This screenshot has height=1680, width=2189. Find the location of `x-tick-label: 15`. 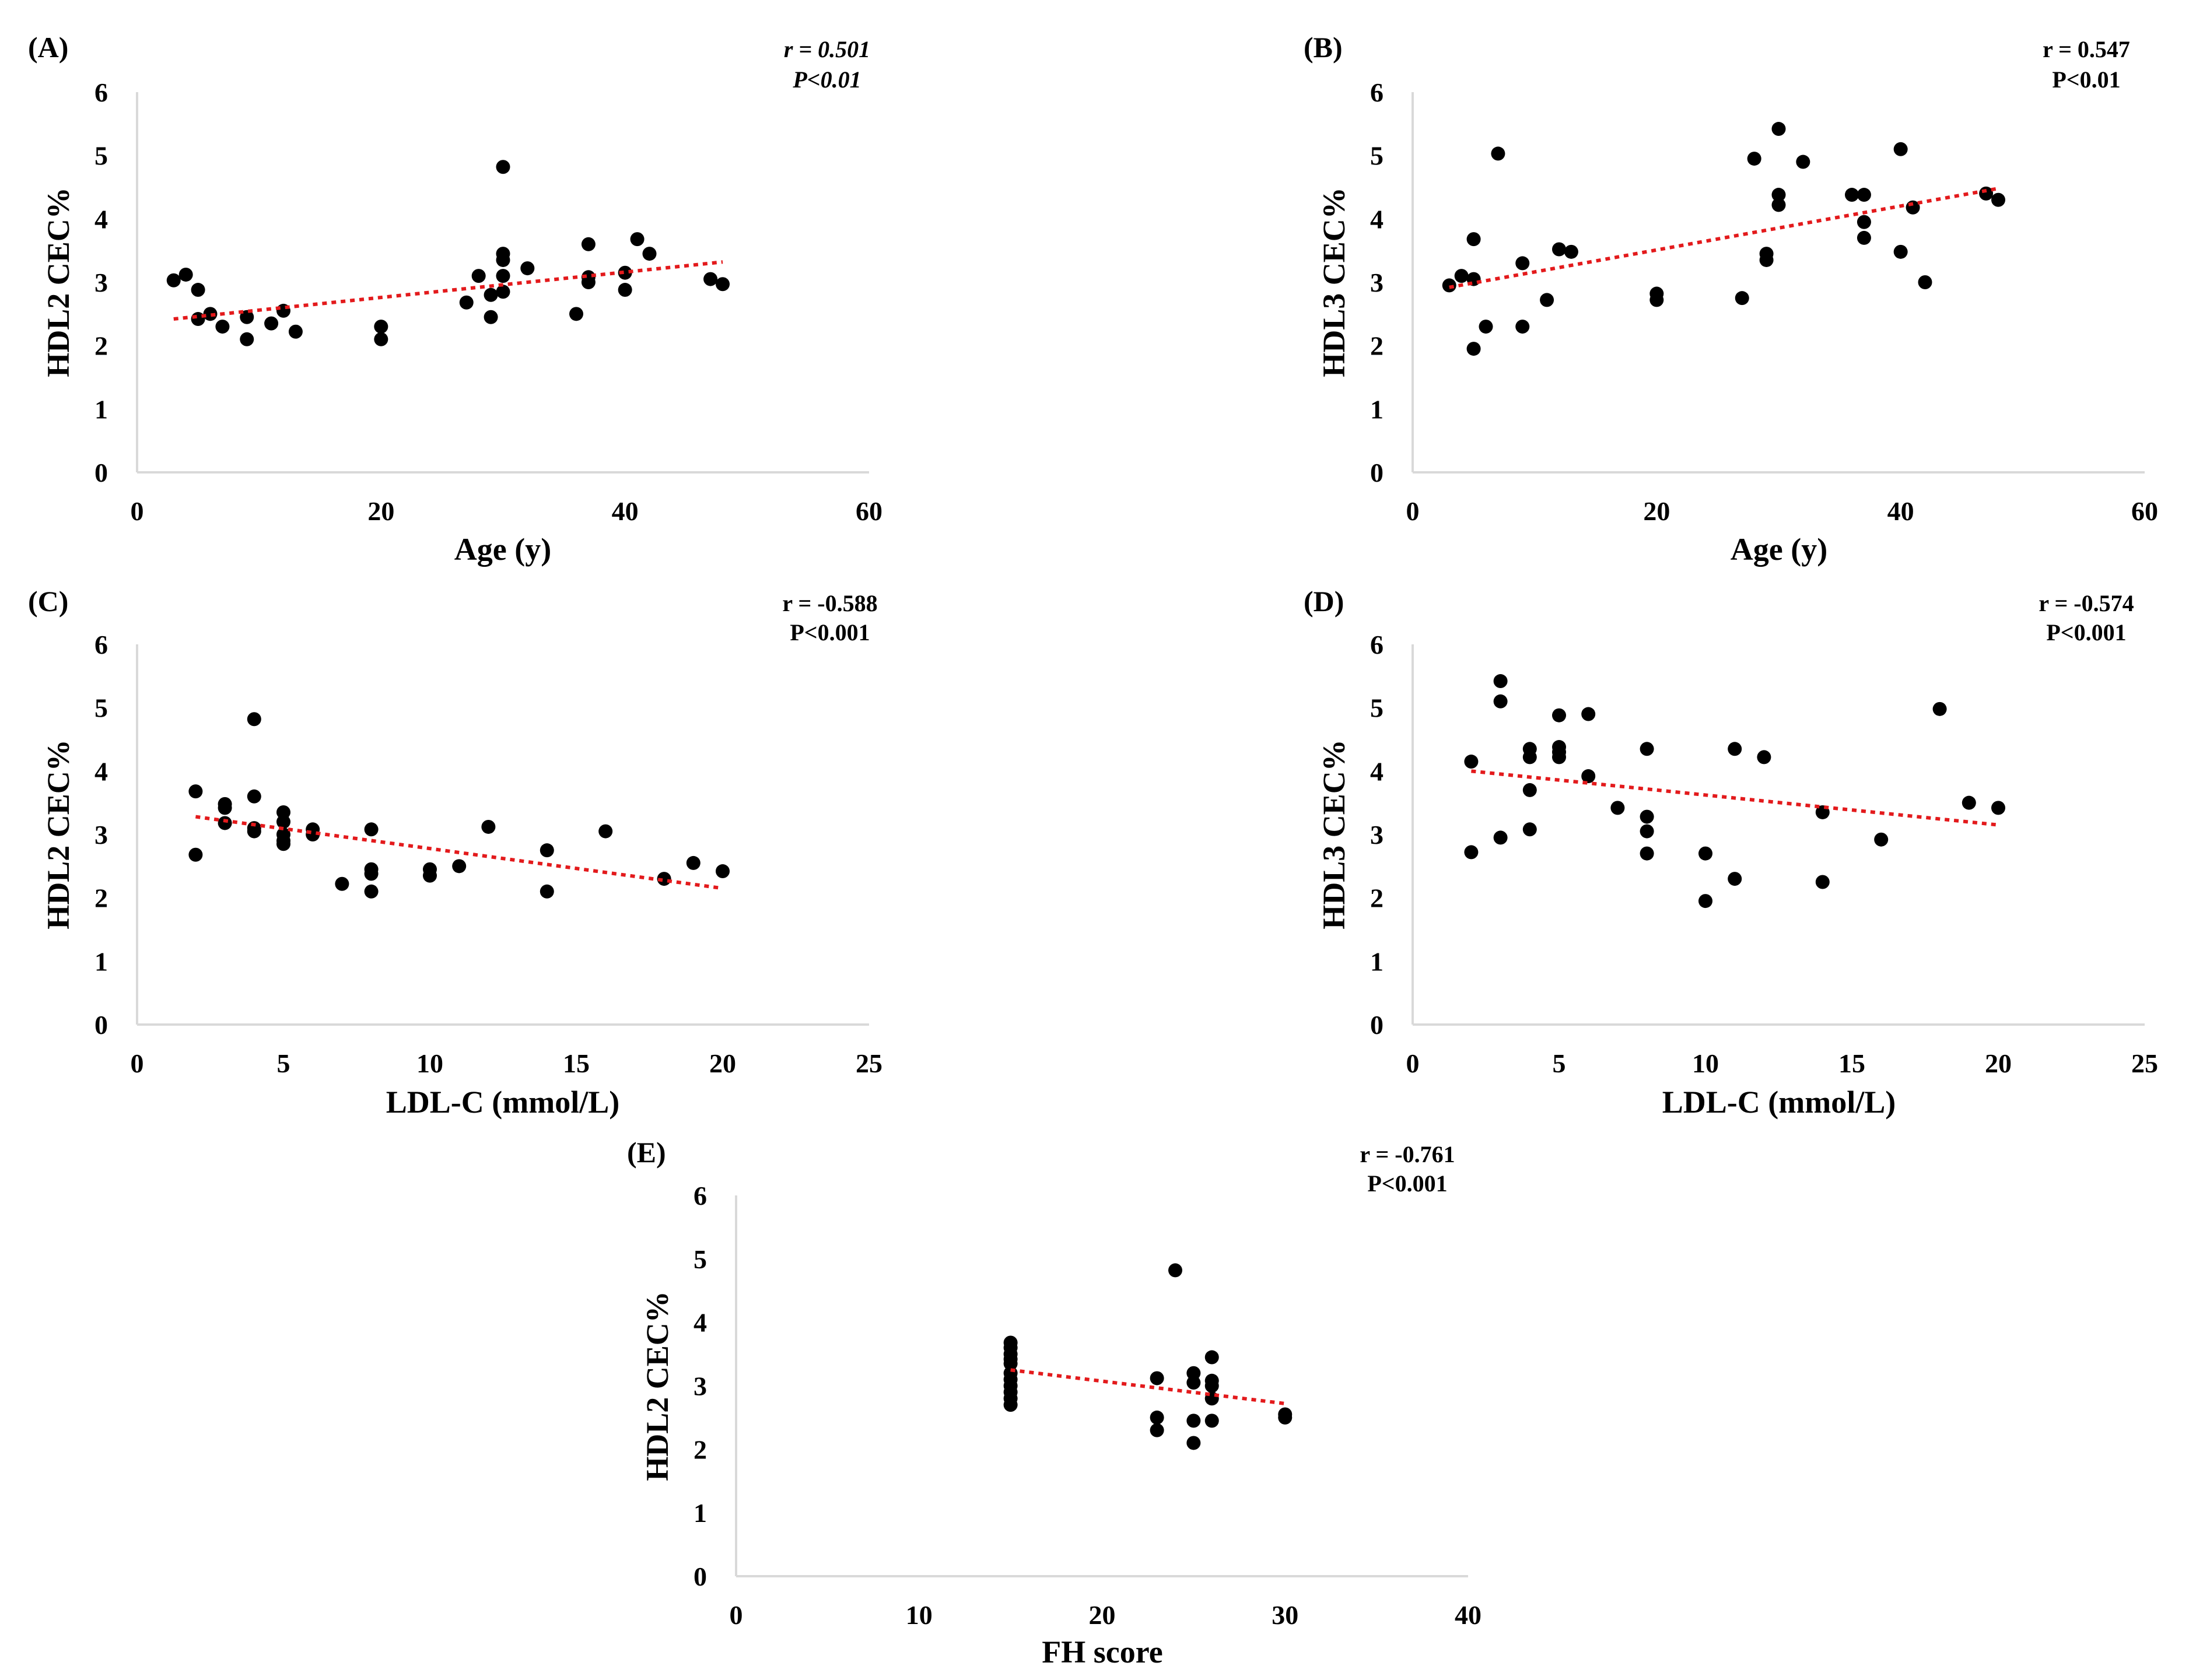

x-tick-label: 15 is located at coordinates (576, 1063).